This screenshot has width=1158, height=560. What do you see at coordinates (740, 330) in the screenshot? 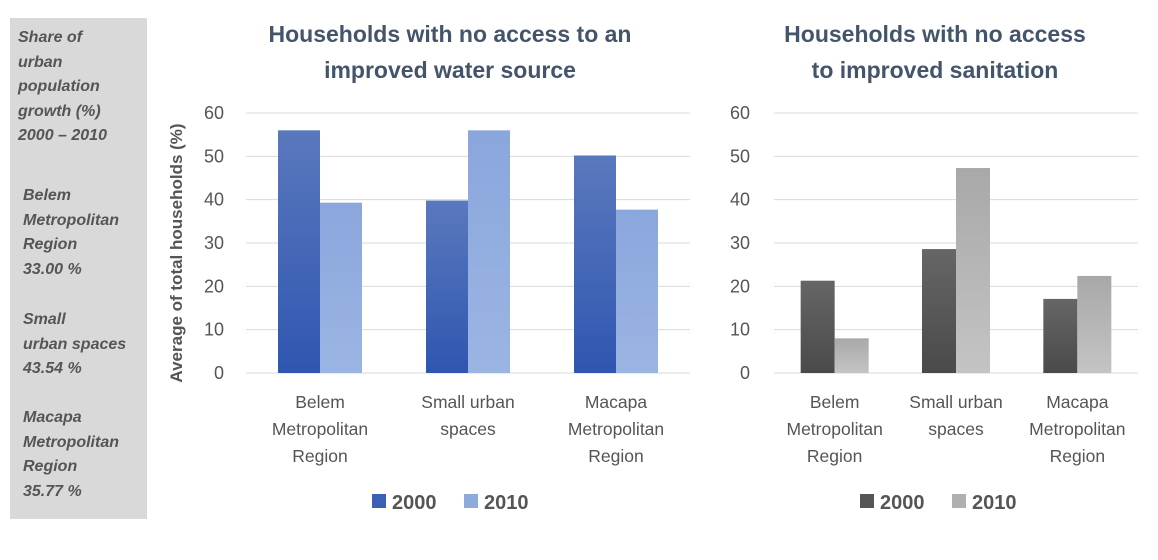
I see `sanitation-y-tick-label: 10` at bounding box center [740, 330].